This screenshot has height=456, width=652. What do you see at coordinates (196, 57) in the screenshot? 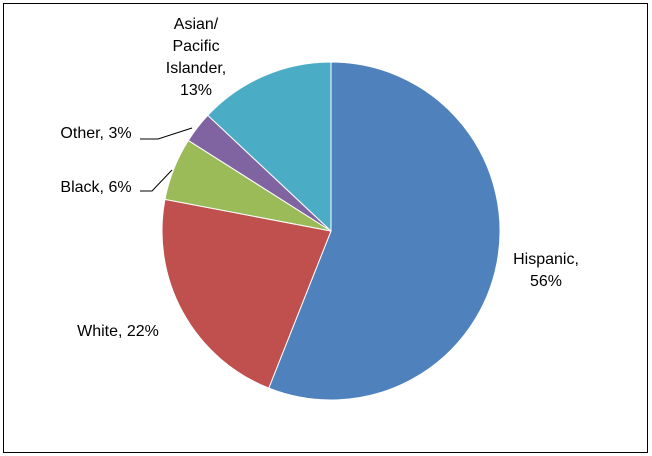
I see `data-label-asian-pacific-islander: Asian/Pacific Islander, 13%` at bounding box center [196, 57].